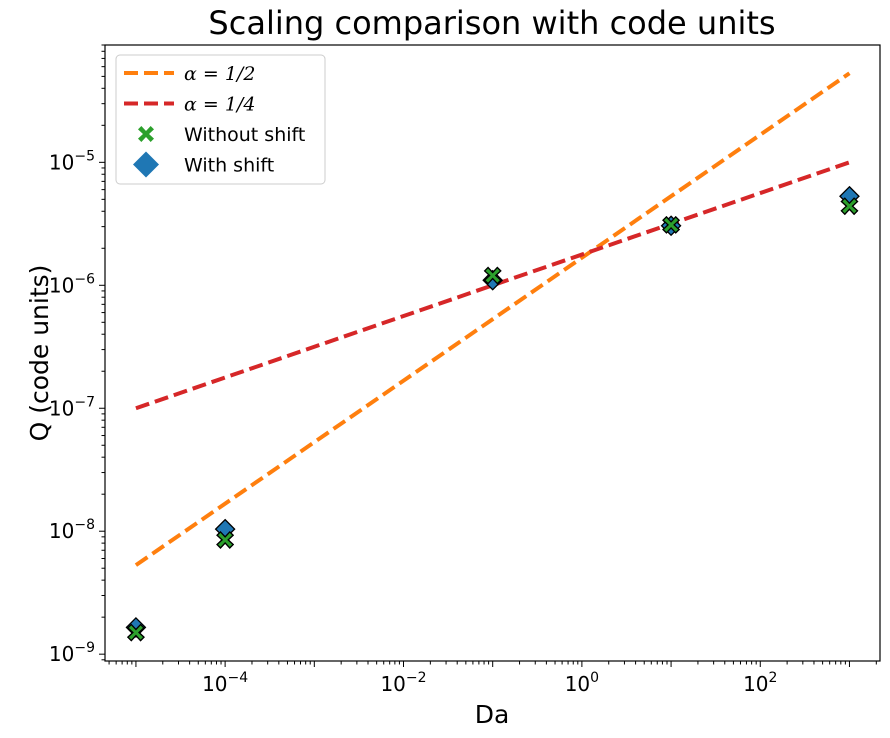 The image size is (890, 738). Describe the element at coordinates (72, 653) in the screenshot. I see `y-tick-label: 10⁻⁹` at that location.